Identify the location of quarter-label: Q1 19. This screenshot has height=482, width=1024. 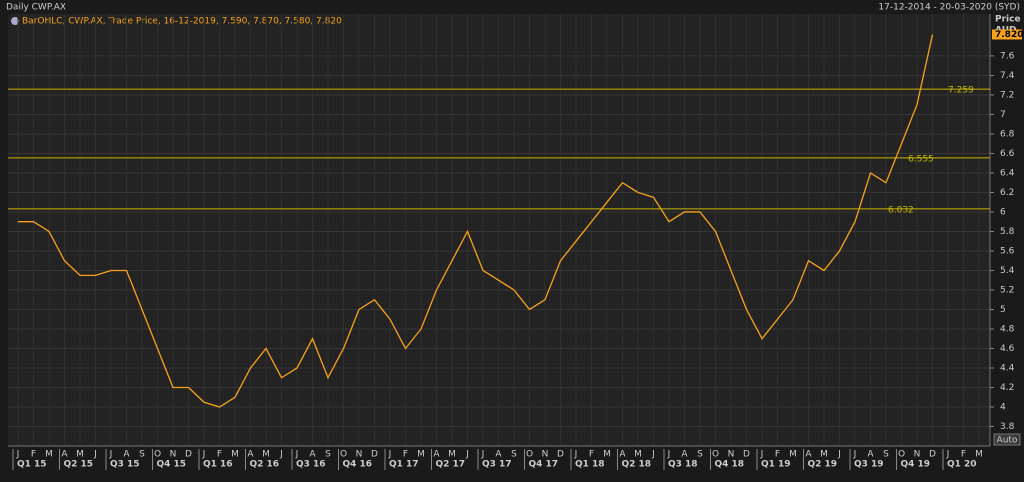
(776, 465).